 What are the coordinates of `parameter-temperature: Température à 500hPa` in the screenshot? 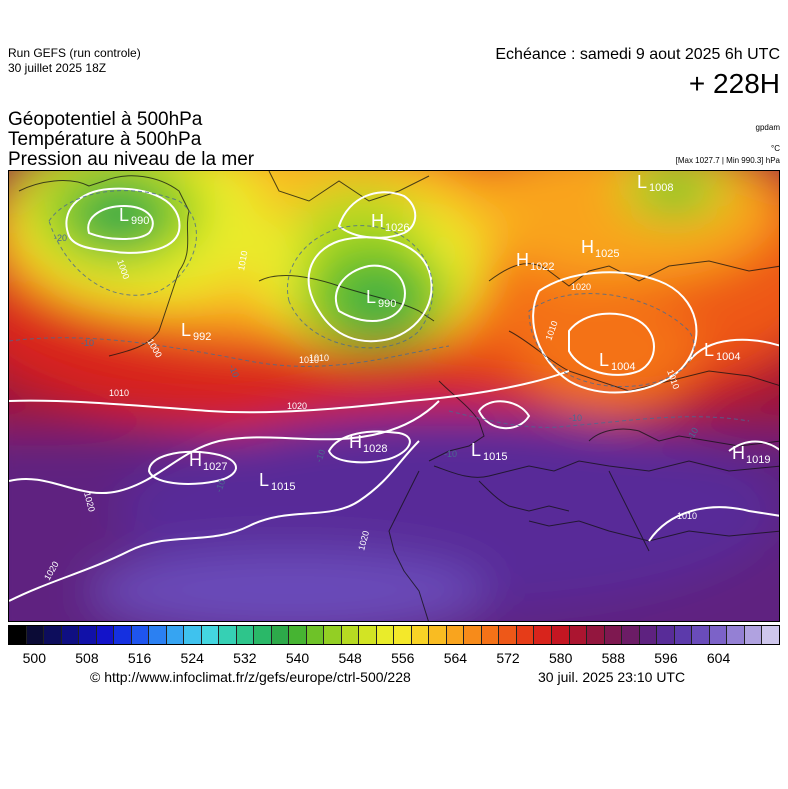 It's located at (105, 139).